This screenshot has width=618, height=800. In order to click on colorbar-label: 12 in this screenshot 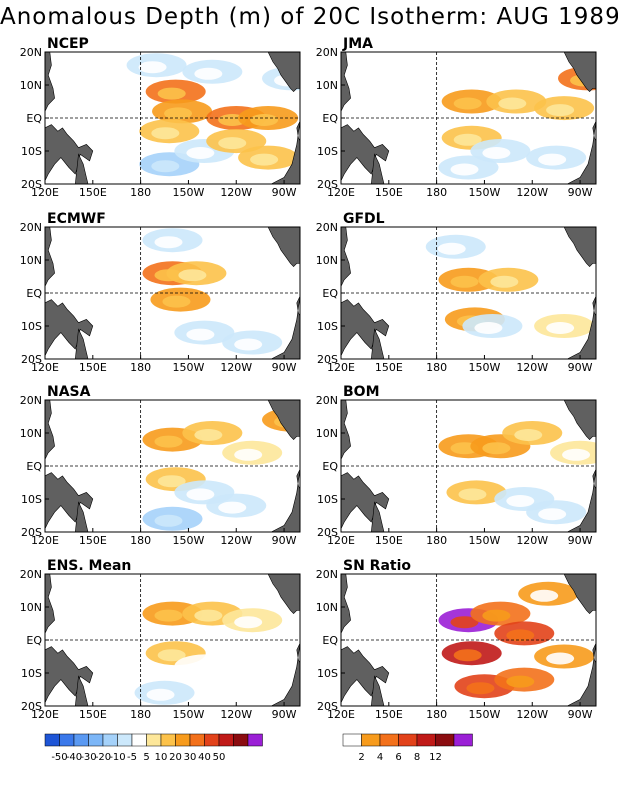, I will do `click(435, 757)`.